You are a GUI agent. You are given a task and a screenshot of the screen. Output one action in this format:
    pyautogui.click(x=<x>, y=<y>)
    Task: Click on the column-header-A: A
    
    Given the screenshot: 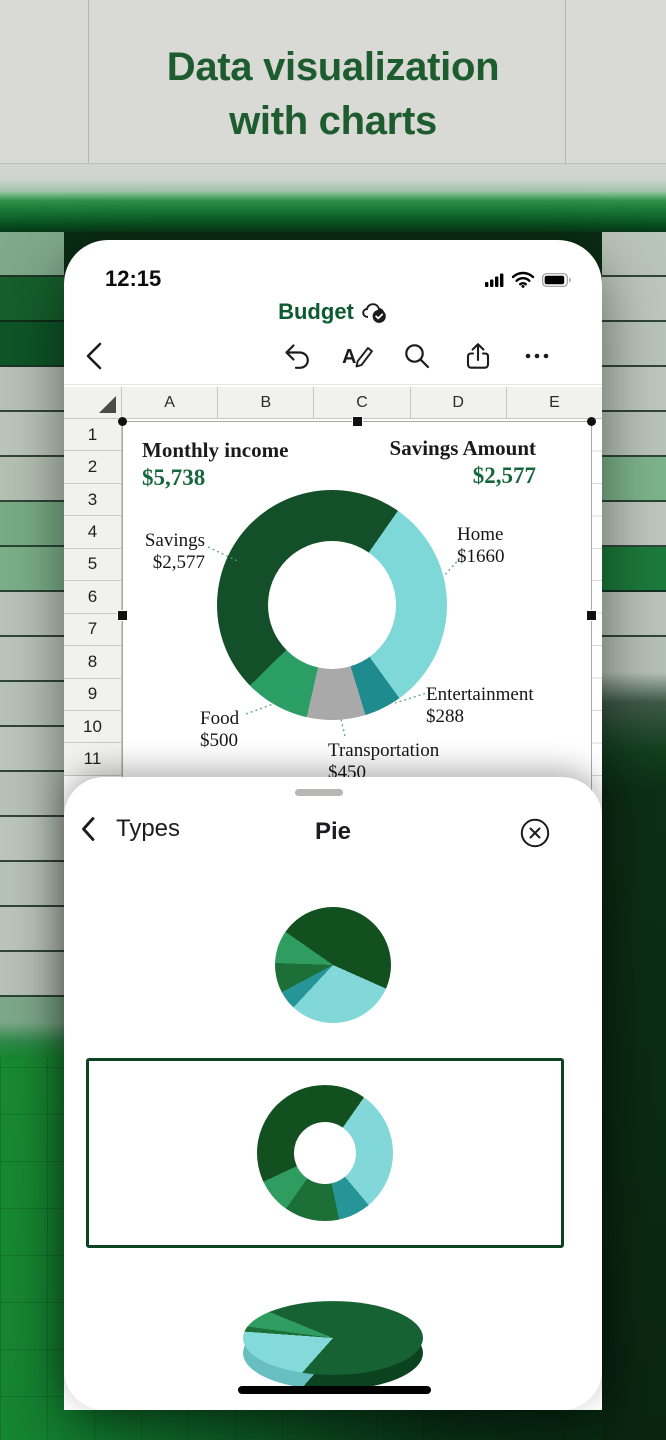 What is the action you would take?
    pyautogui.click(x=169, y=402)
    